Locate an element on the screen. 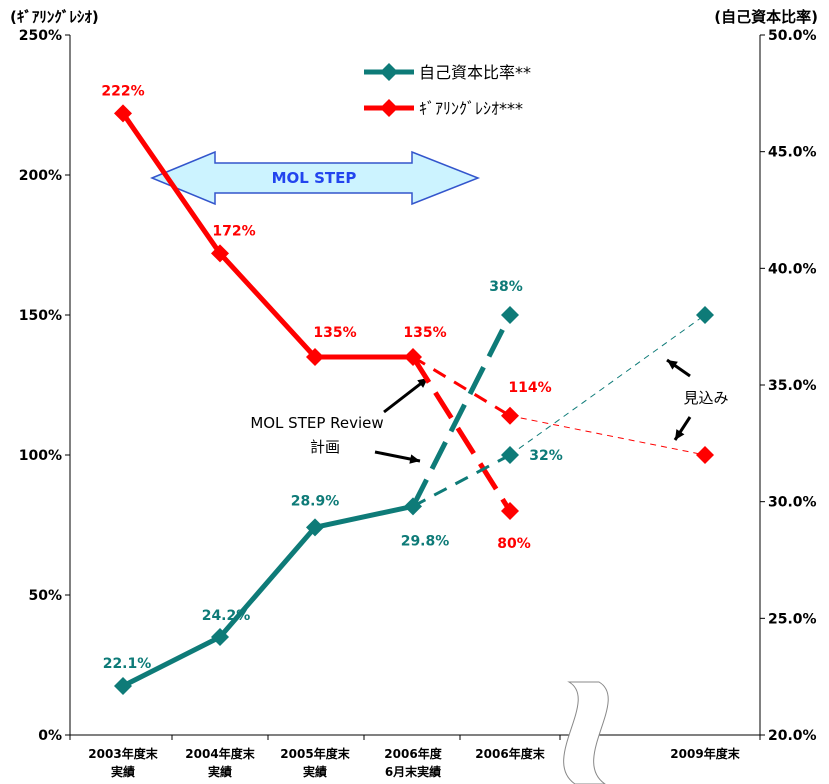  x-category-label: 2003年度末 is located at coordinates (123, 753).